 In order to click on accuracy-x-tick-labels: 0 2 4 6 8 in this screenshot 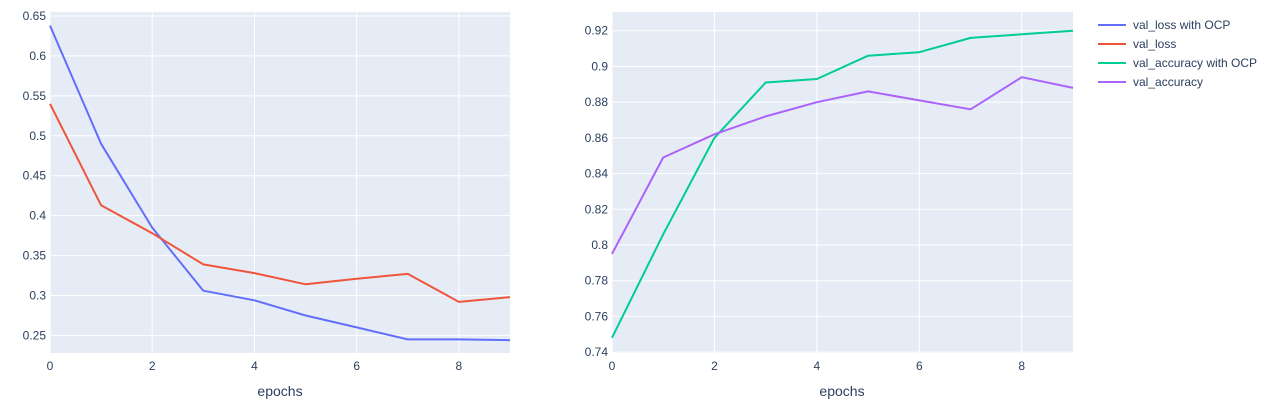, I will do `click(817, 366)`.